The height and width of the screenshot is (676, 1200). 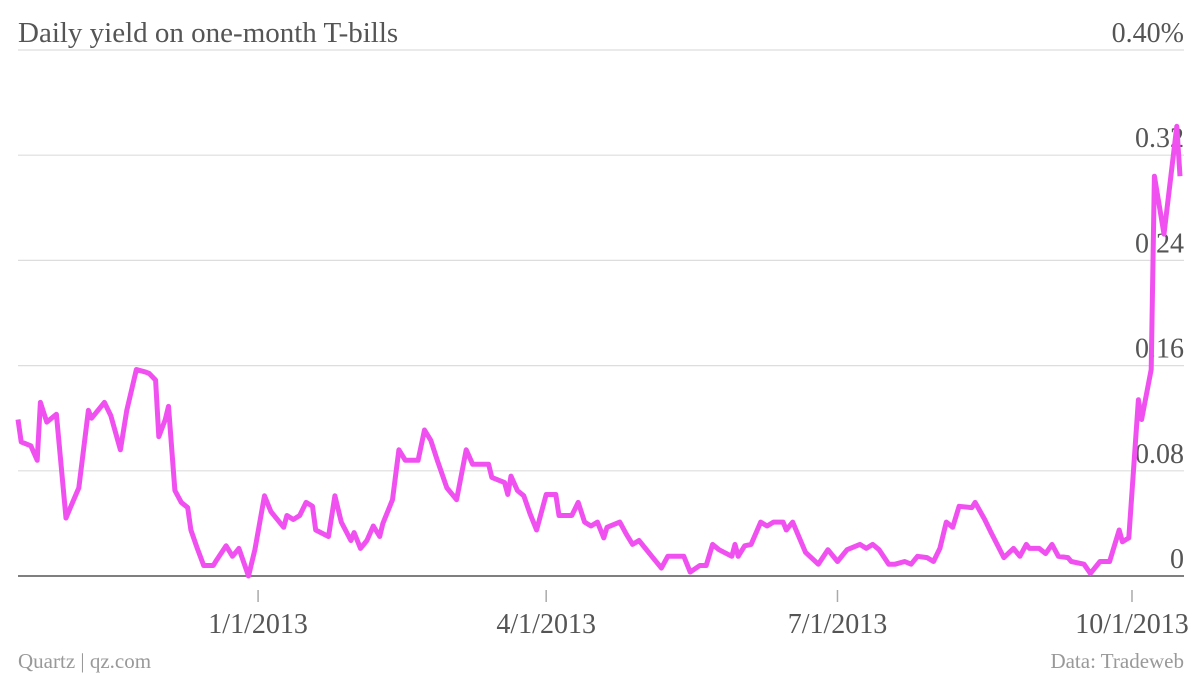 What do you see at coordinates (546, 624) in the screenshot?
I see `x-tick-label: 4/1/2013` at bounding box center [546, 624].